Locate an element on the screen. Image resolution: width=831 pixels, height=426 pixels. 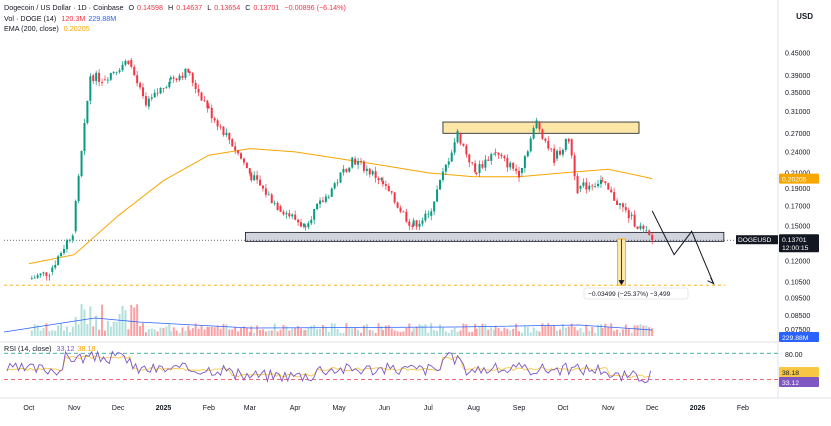
rsi-tag: 33.12 is located at coordinates (799, 382).